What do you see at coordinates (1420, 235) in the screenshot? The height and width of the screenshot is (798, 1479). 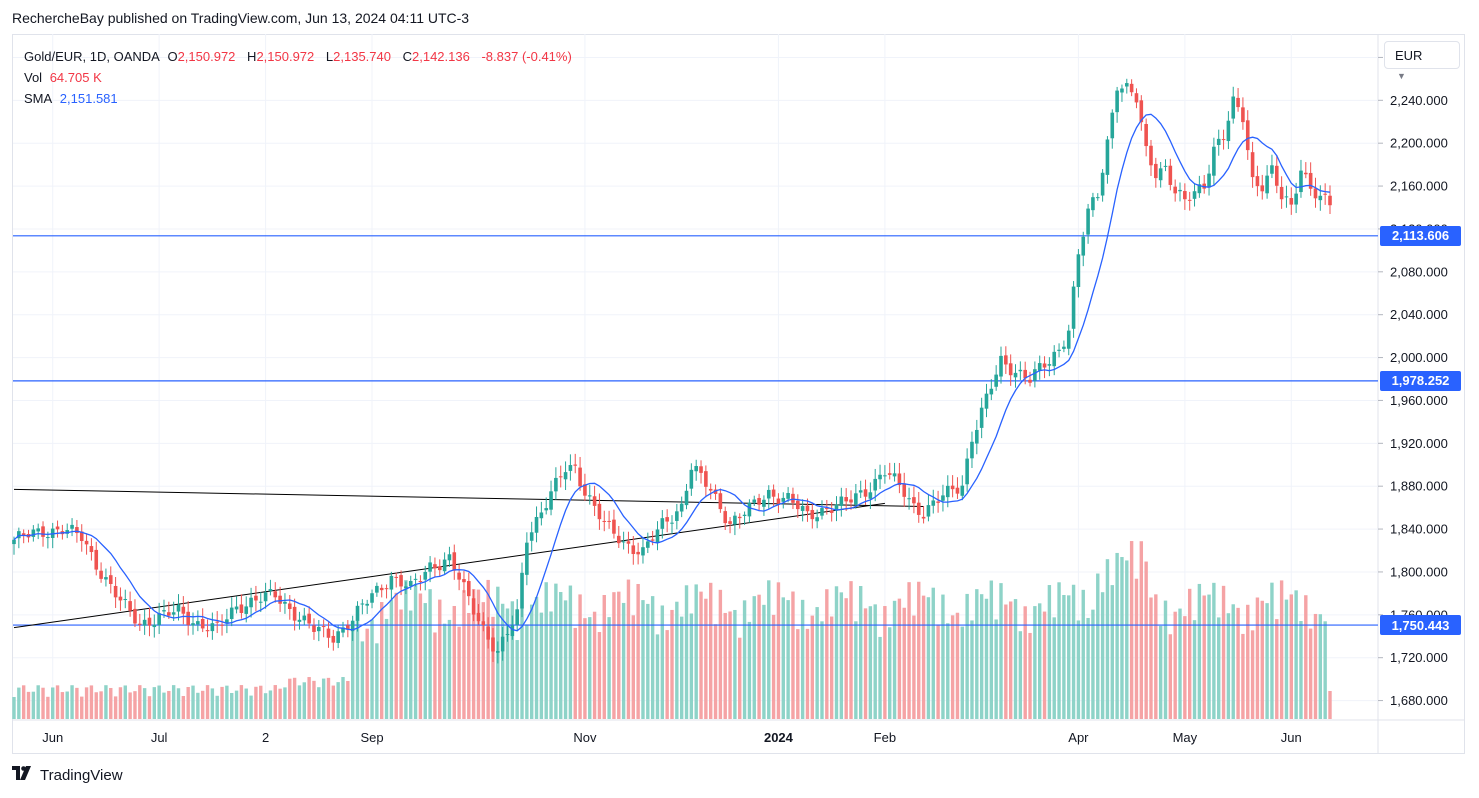 I see `price-level-tag: 2,113.606` at bounding box center [1420, 235].